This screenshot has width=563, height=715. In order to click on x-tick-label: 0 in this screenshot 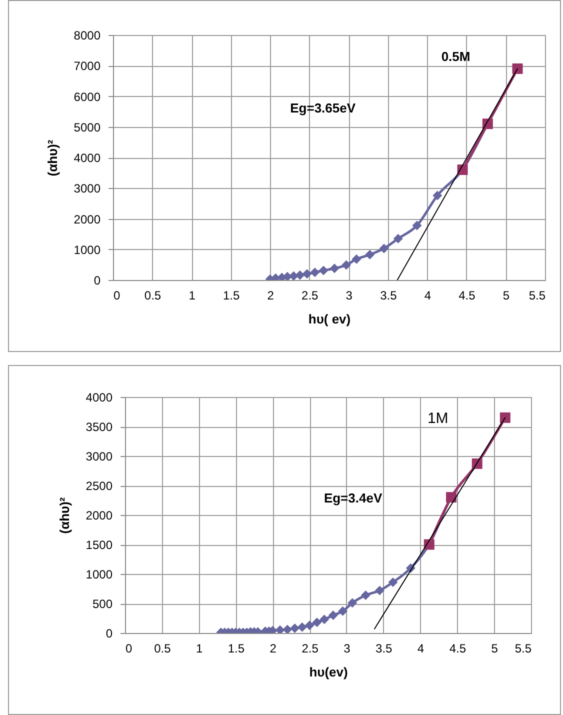, I will do `click(129, 649)`.